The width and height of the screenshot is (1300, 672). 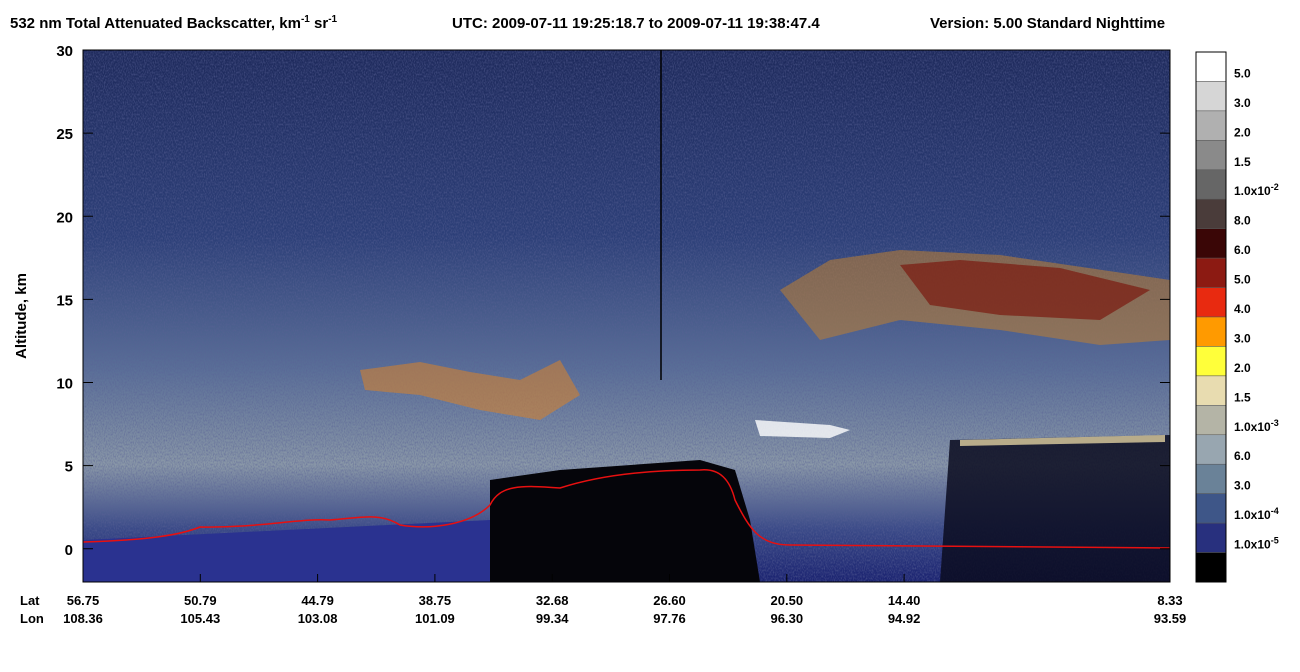 What do you see at coordinates (1275, 541) in the screenshot?
I see `colorbar-label-exp: -5` at bounding box center [1275, 541].